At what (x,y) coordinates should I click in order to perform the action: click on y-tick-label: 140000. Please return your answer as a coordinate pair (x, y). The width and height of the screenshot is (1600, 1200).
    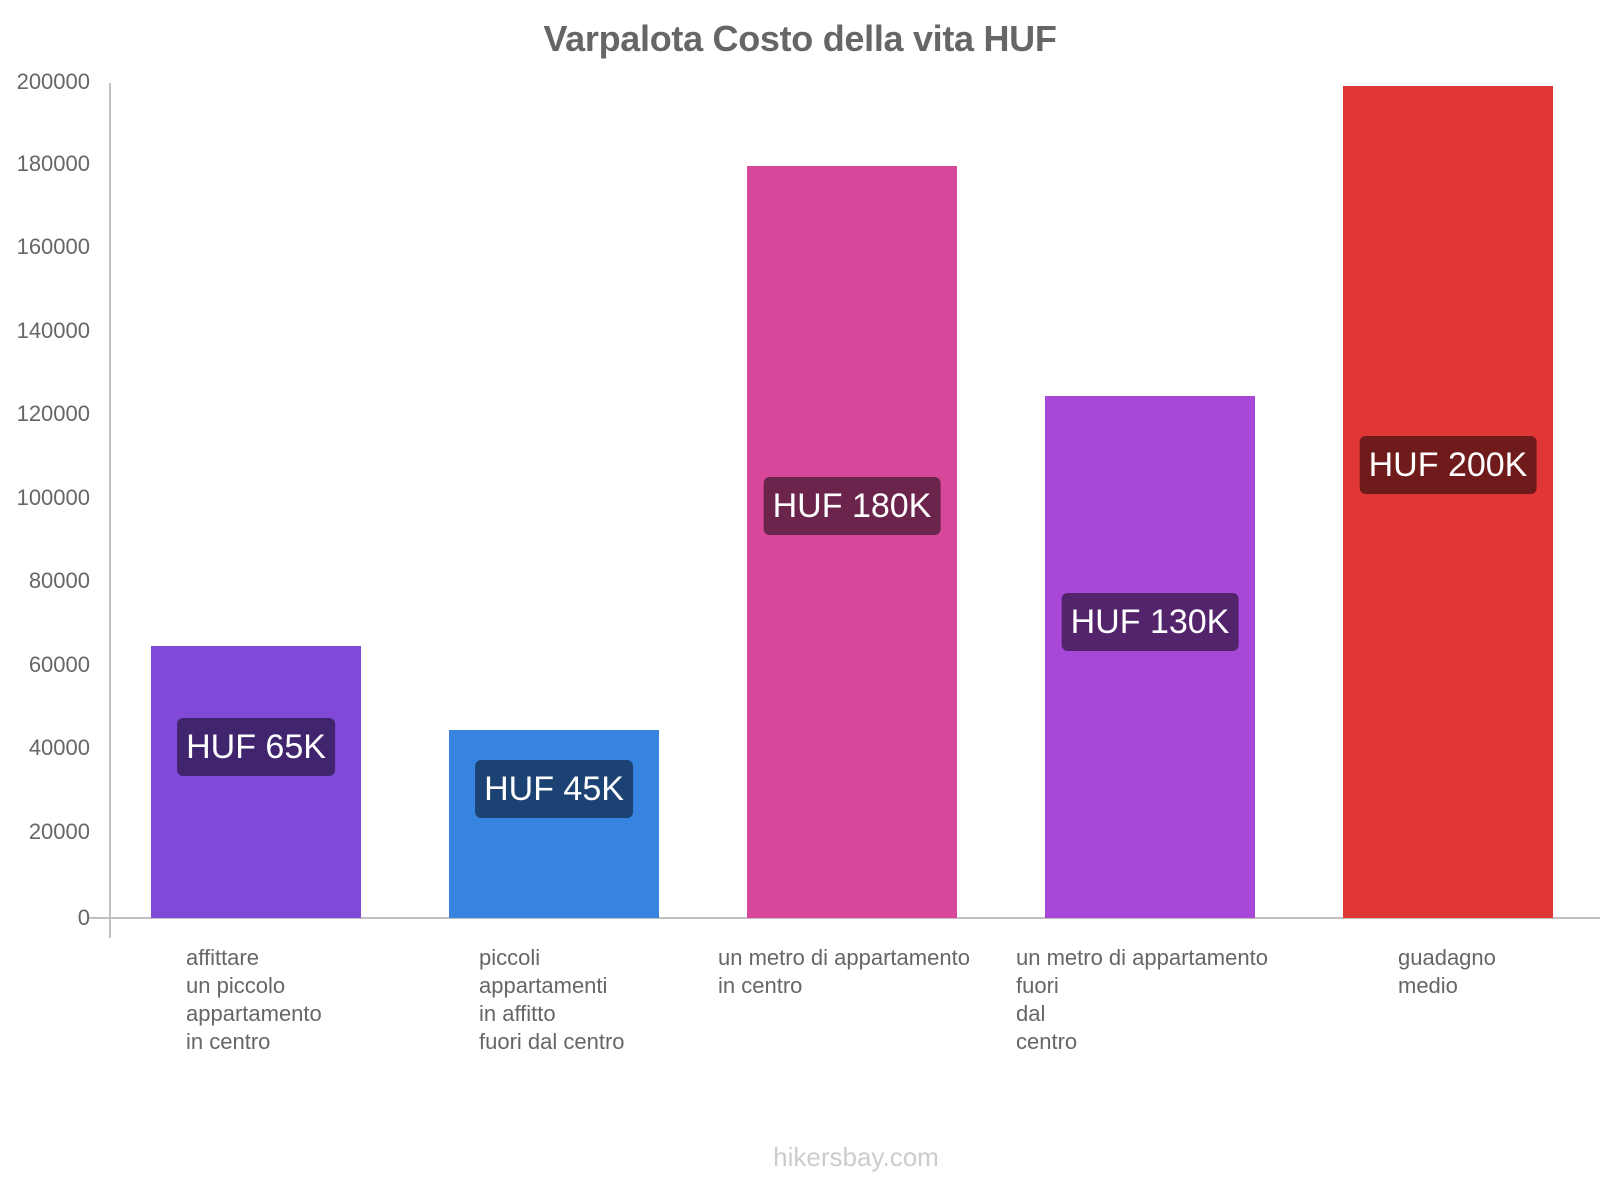
    Looking at the image, I should click on (53, 330).